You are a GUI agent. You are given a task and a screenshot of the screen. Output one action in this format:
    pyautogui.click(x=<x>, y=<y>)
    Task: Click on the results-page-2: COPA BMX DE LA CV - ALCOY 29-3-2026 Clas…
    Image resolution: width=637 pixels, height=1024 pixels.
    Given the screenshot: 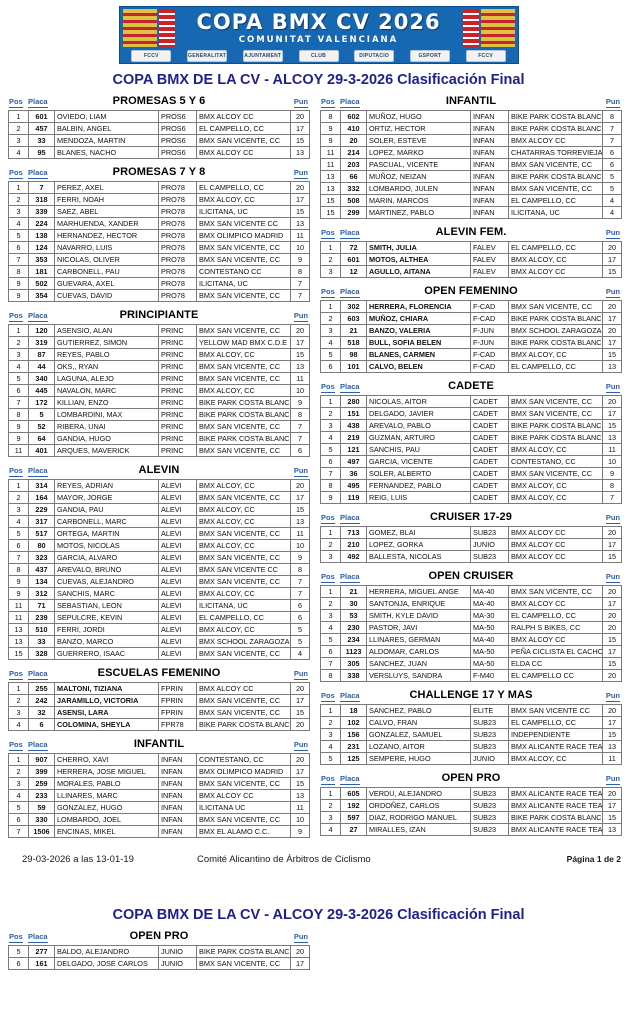 What is the action you would take?
    pyautogui.click(x=318, y=935)
    